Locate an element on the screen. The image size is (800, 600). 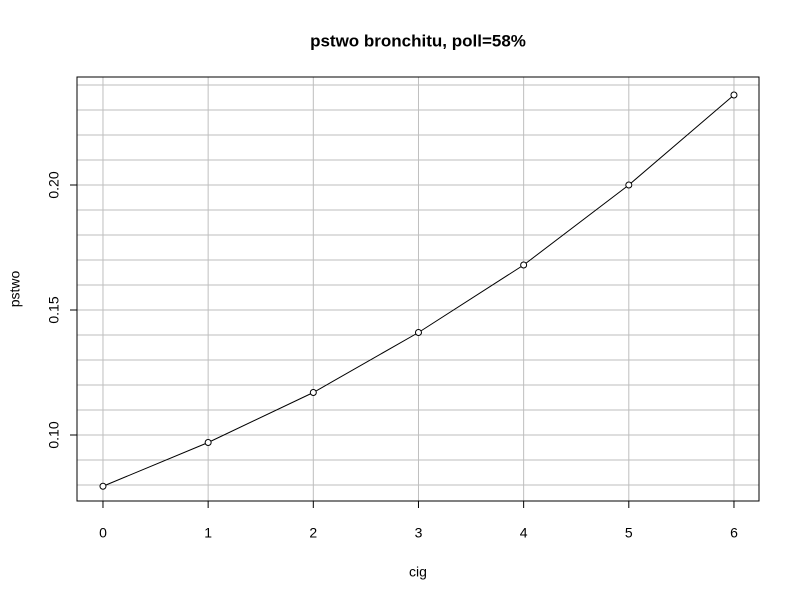
y-axis-label: pstwo is located at coordinates (15, 289).